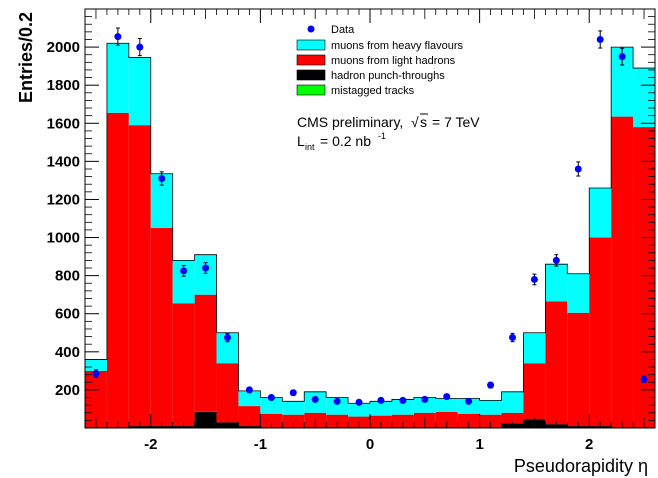 The image size is (658, 478). Describe the element at coordinates (350, 122) in the screenshot. I see `annotation-line1: CMS preliminary,` at that location.